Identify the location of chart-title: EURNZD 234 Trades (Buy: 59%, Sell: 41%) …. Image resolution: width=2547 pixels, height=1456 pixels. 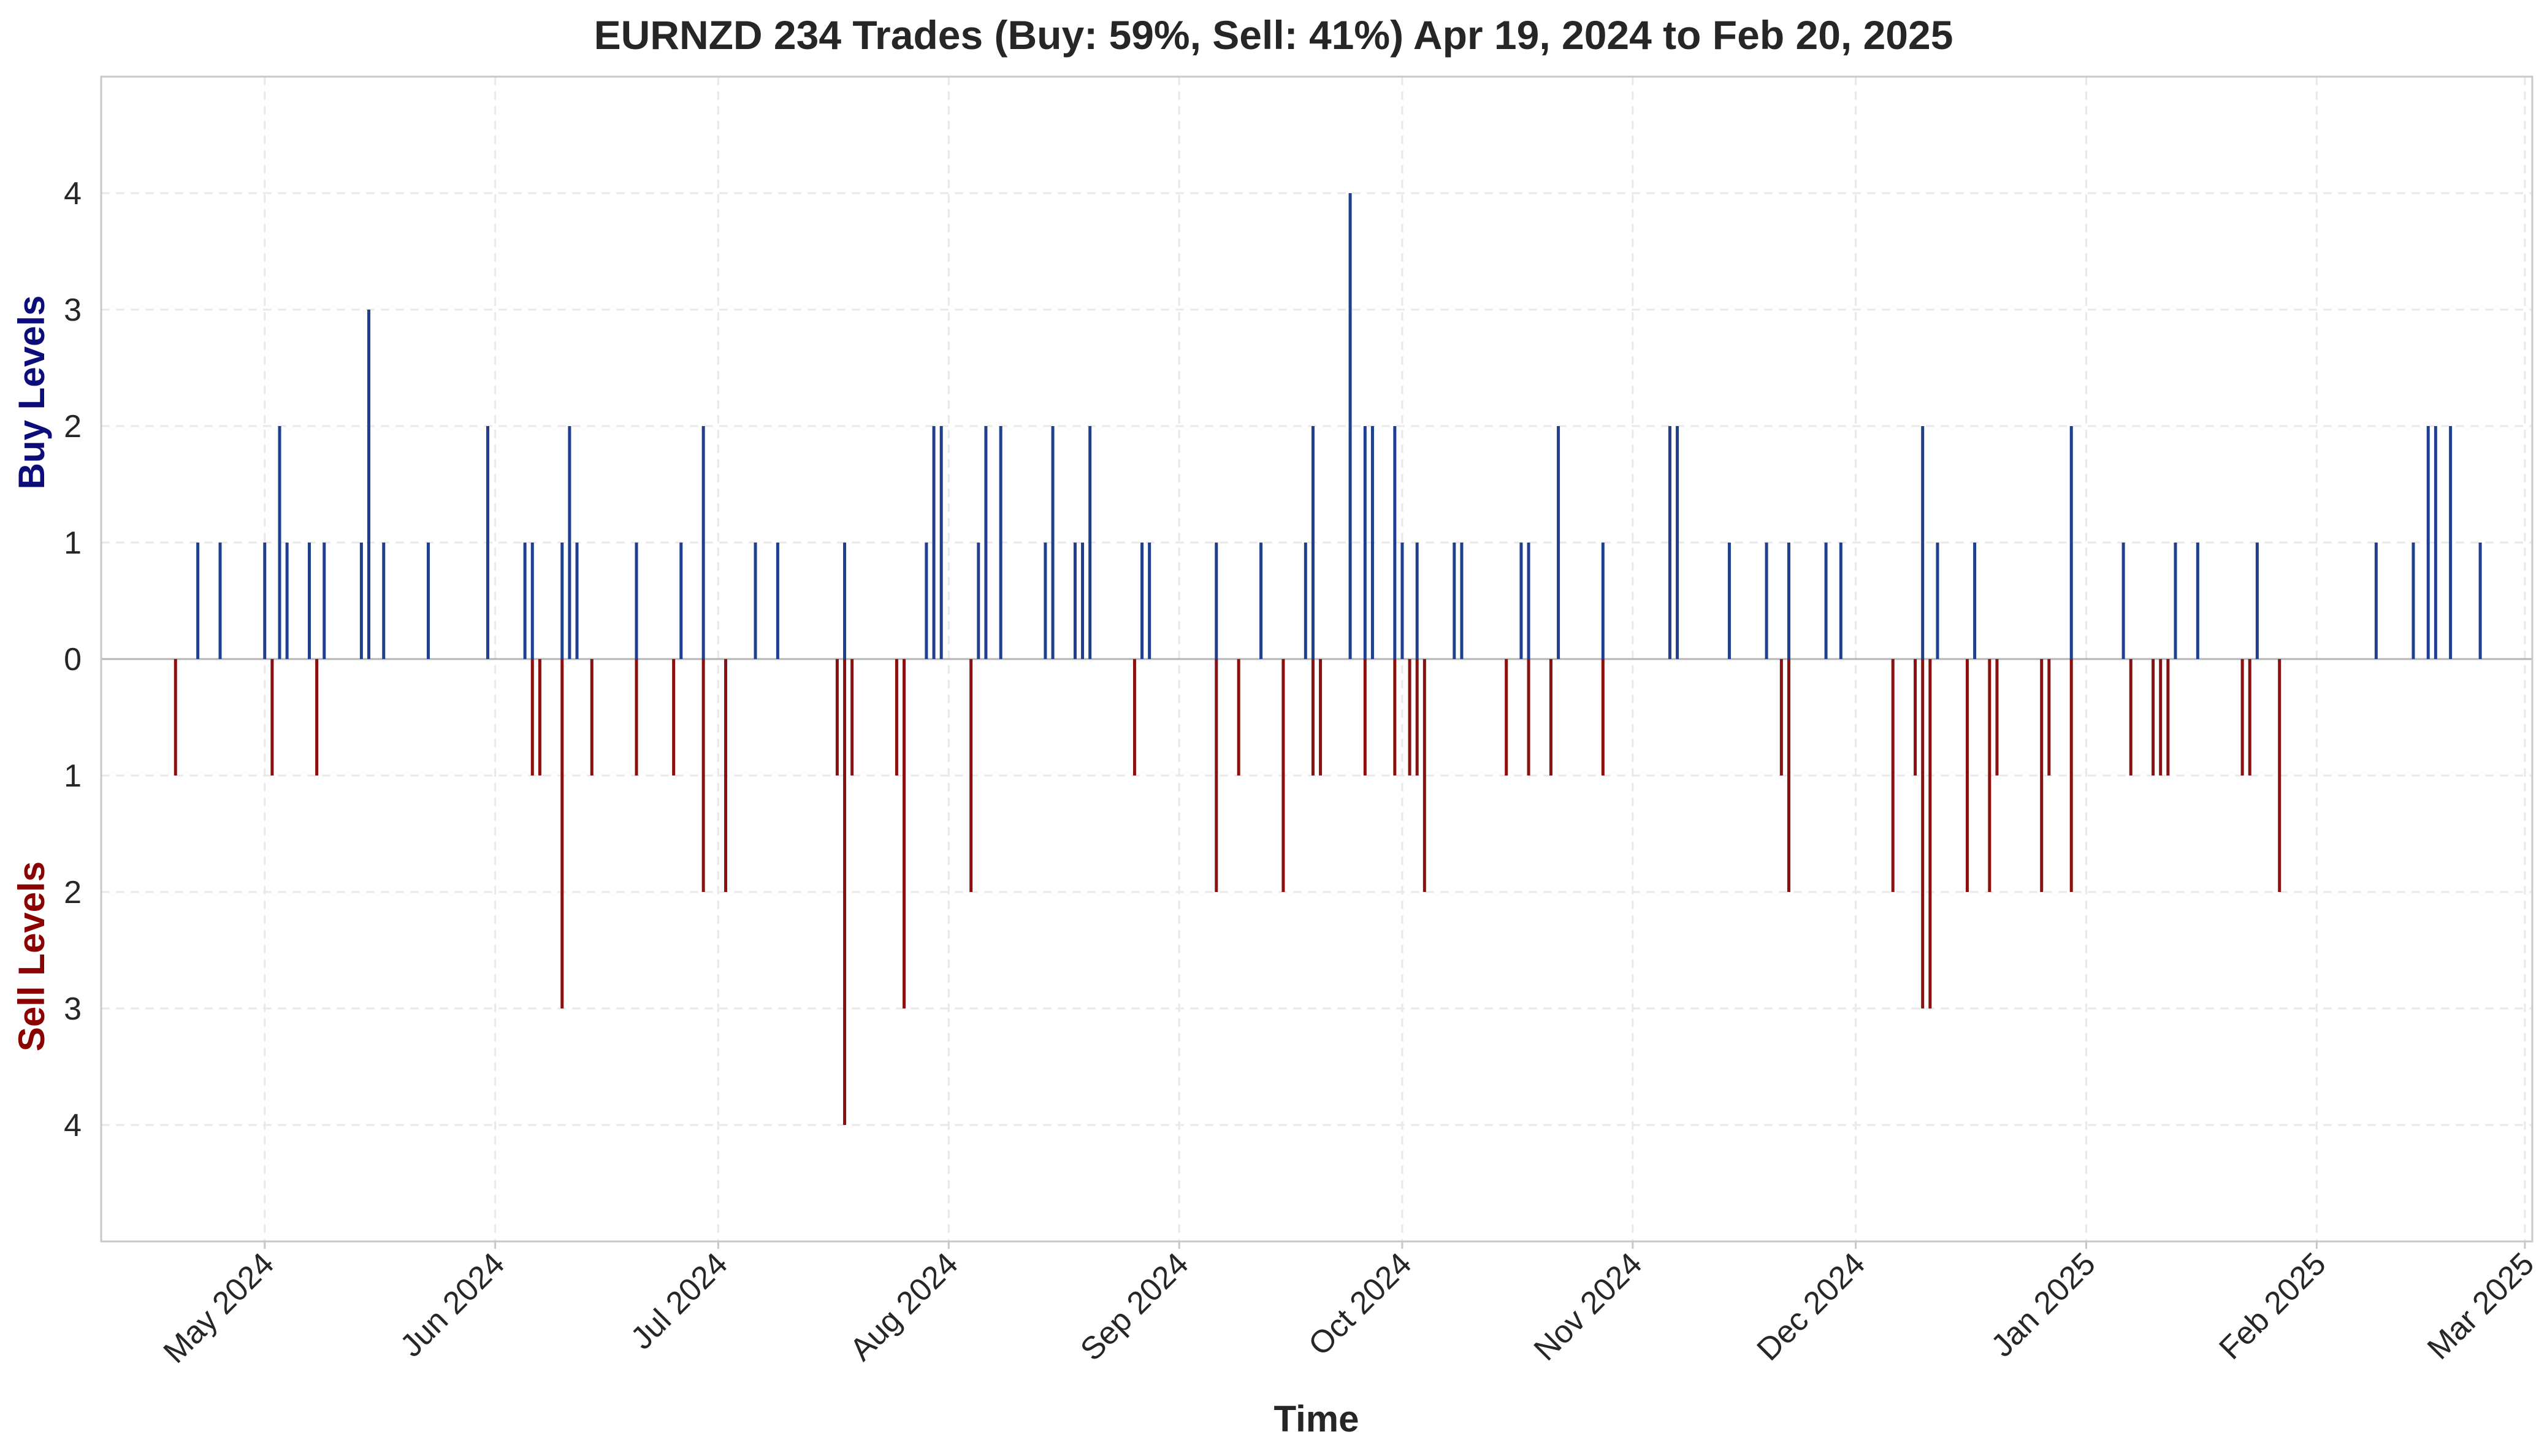
(1273, 35).